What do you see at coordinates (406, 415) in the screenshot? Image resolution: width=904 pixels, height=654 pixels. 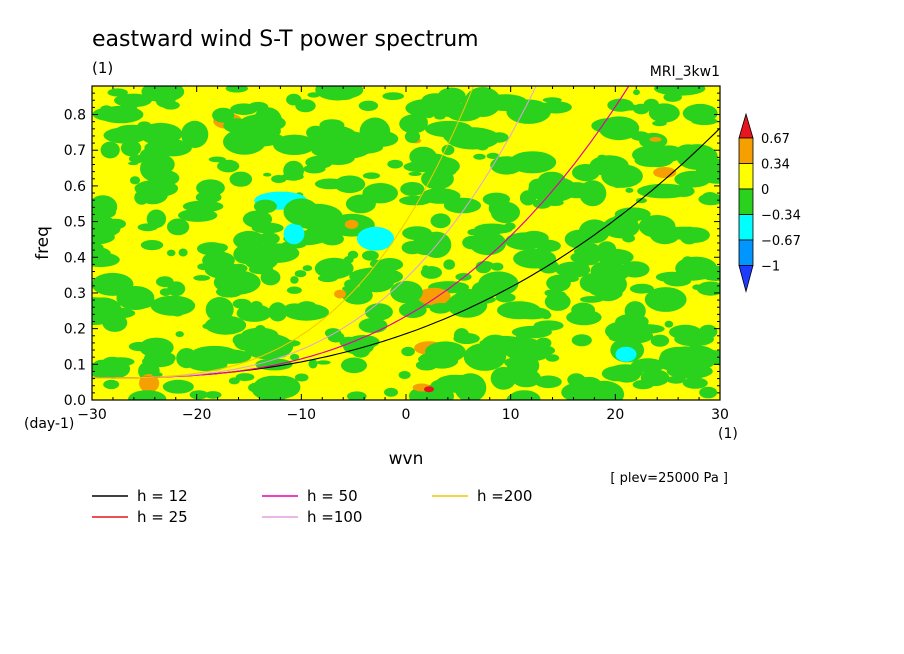 I see `x-tick-label: 0` at bounding box center [406, 415].